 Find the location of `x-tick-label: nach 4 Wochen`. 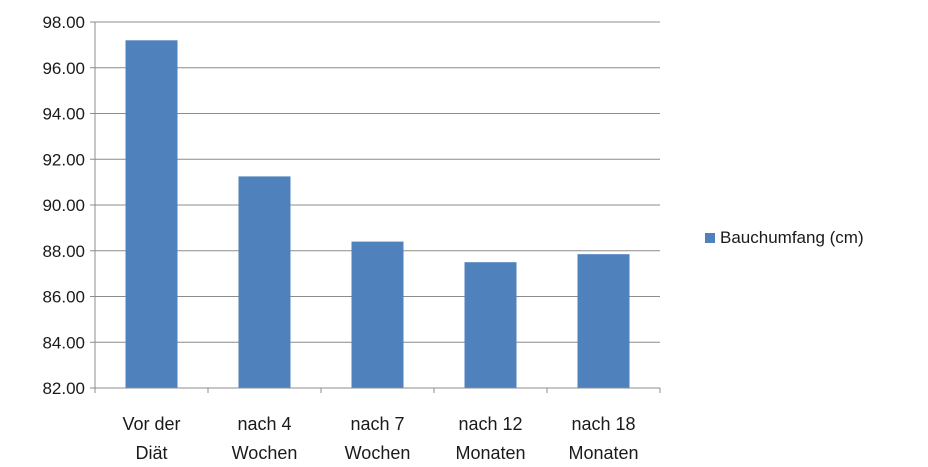

x-tick-label: nach 4 Wochen is located at coordinates (265, 438).